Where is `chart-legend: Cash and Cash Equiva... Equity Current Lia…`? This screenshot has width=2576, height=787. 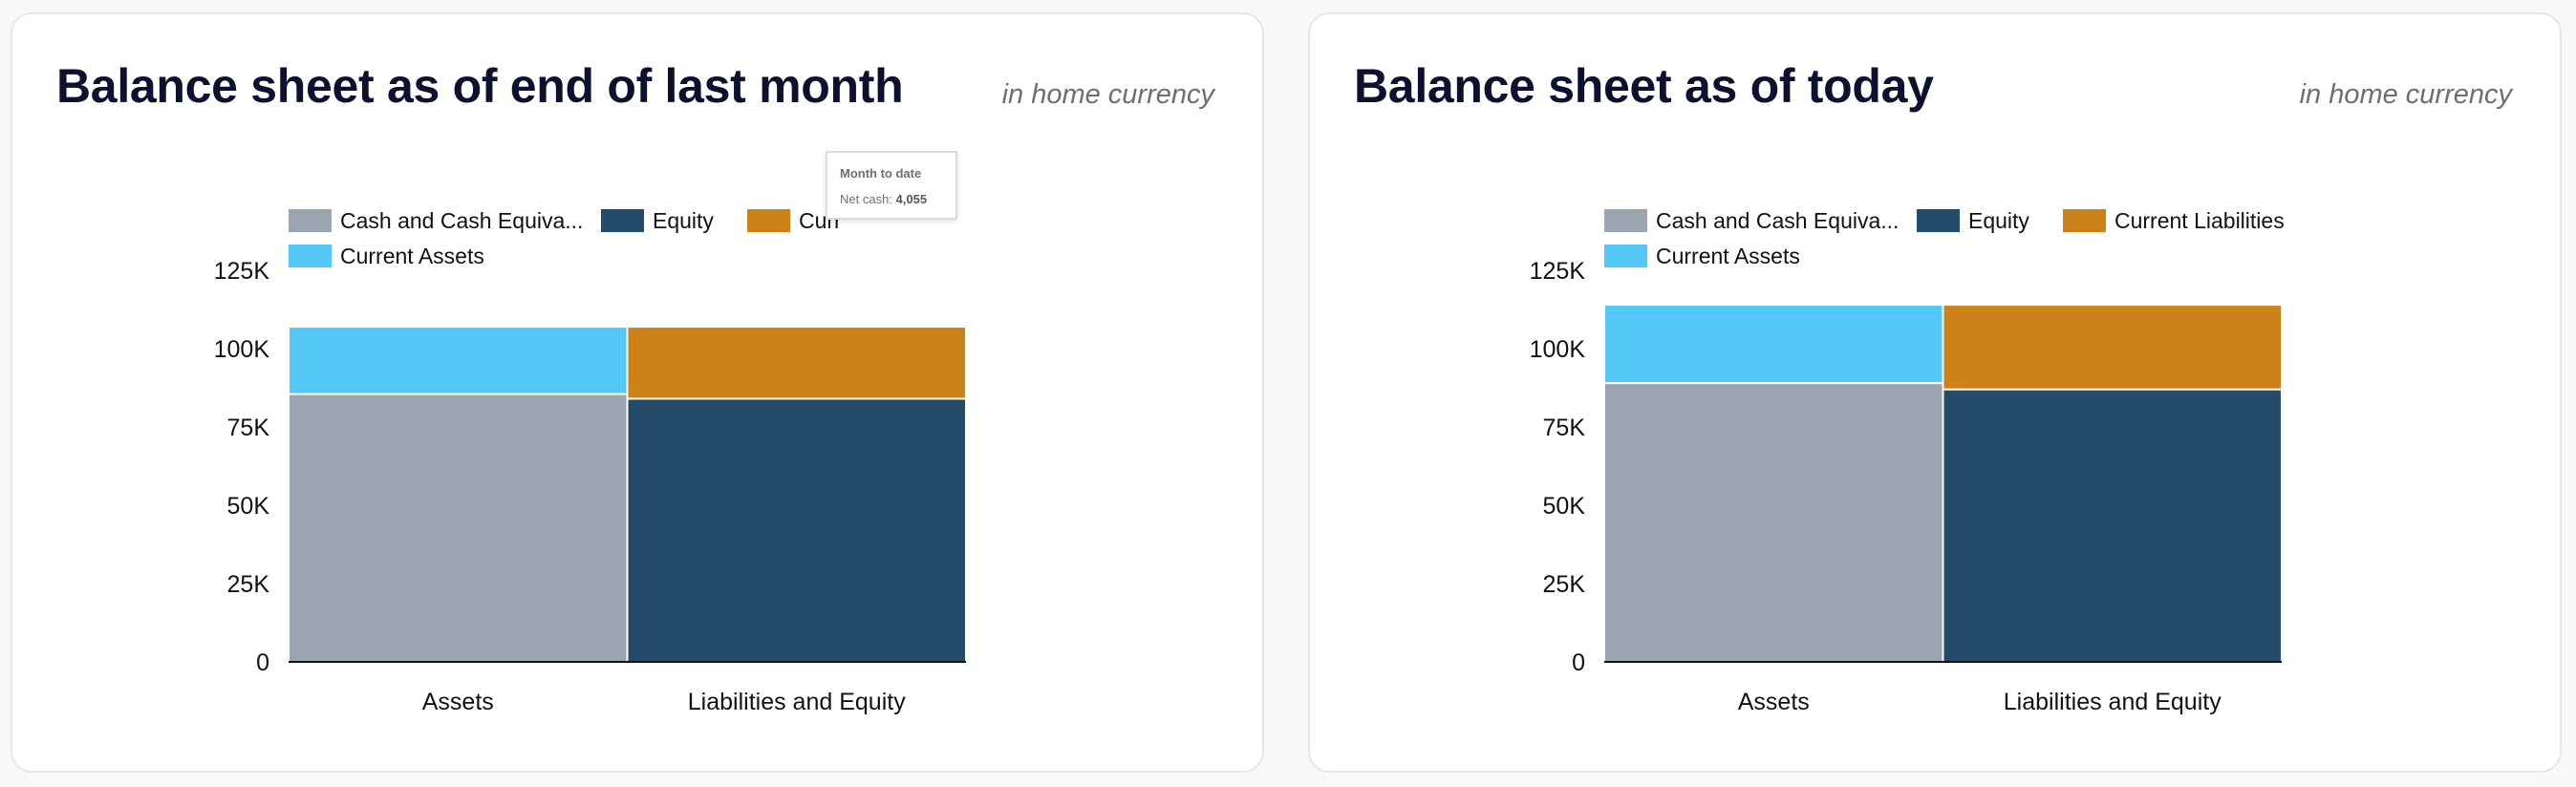 chart-legend: Cash and Cash Equiva... Equity Current Lia… is located at coordinates (1944, 238).